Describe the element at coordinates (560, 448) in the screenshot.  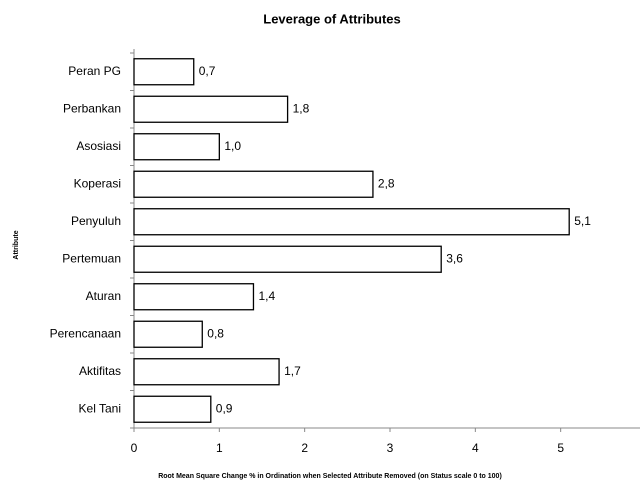
I see `x-tick-label: 5` at that location.